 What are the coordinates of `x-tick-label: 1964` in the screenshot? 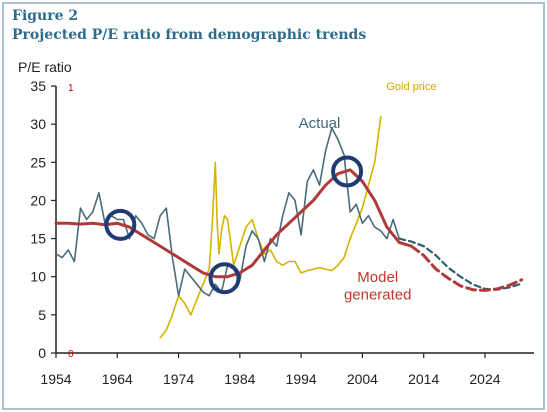 It's located at (117, 379).